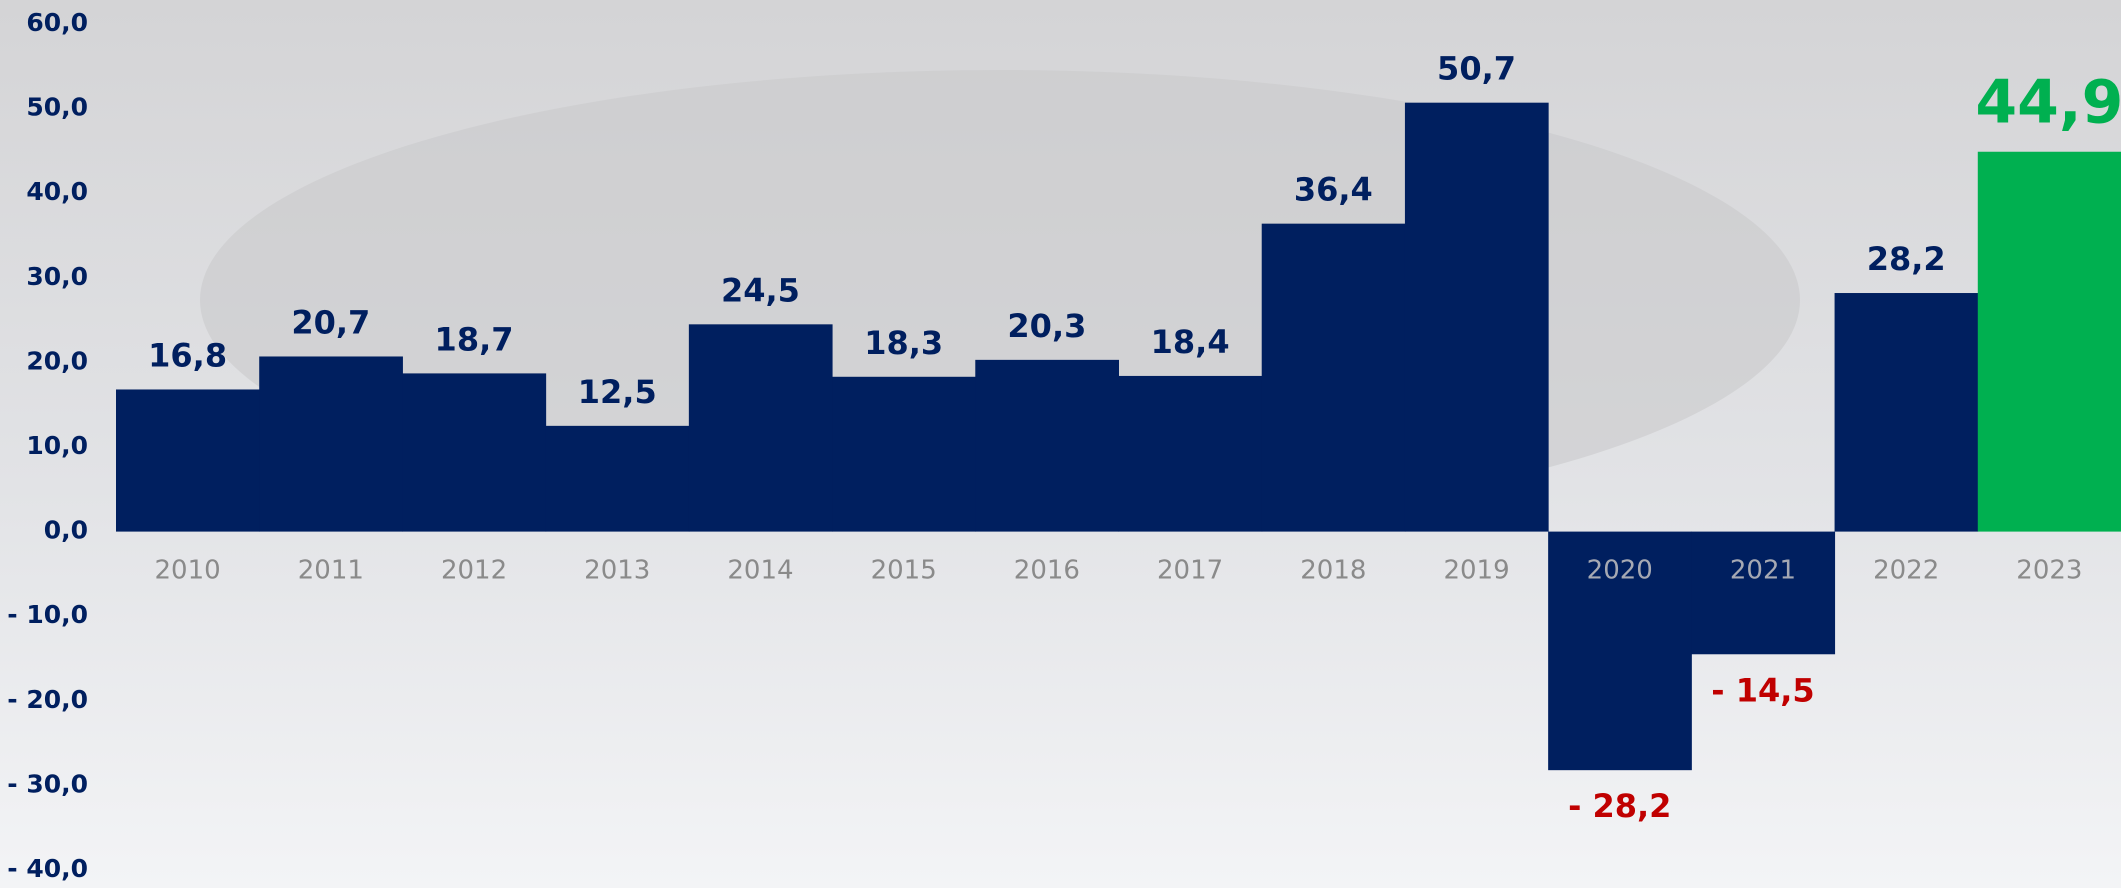 The height and width of the screenshot is (888, 2121). Describe the element at coordinates (1476, 69) in the screenshot. I see `value-label: 50,7` at that location.